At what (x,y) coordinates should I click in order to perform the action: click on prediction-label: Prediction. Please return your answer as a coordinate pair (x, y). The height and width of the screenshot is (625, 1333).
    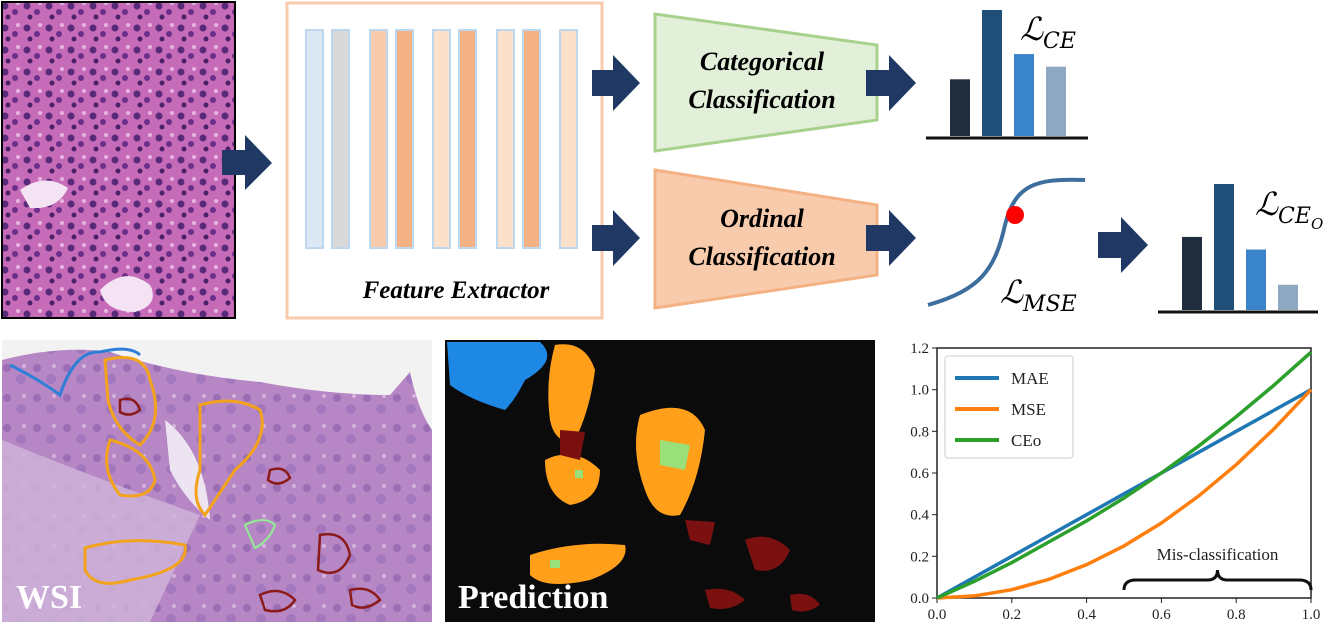
    Looking at the image, I should click on (533, 597).